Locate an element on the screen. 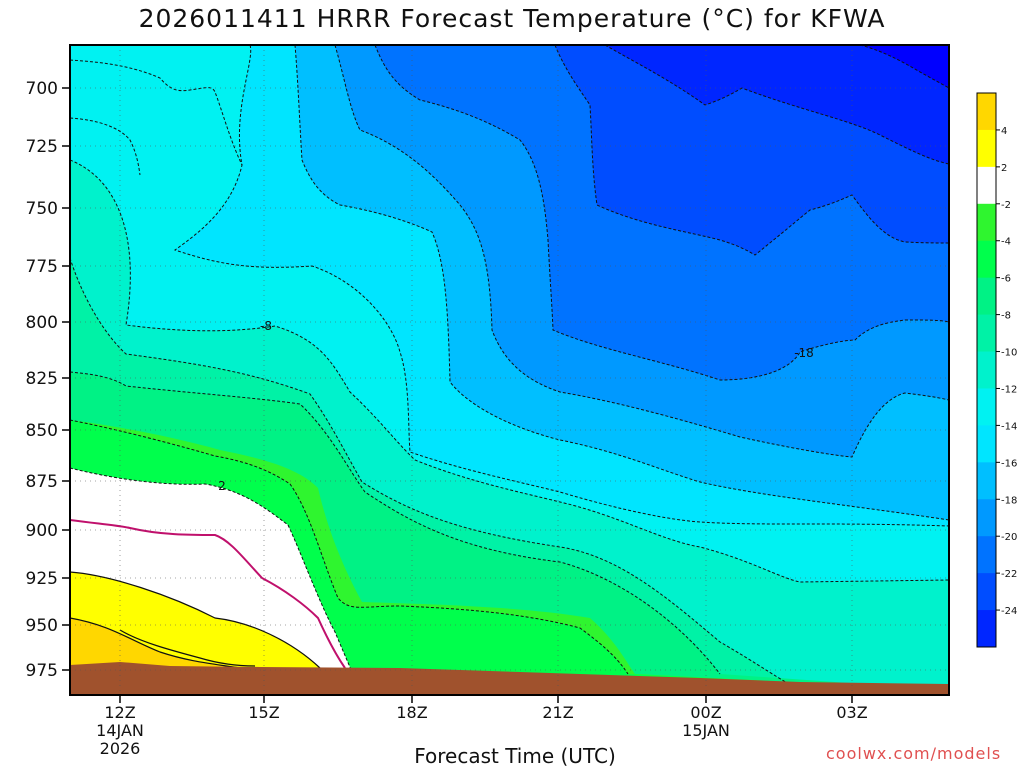 The width and height of the screenshot is (1024, 768). colorbar-tick-label: -12 is located at coordinates (1009, 389).